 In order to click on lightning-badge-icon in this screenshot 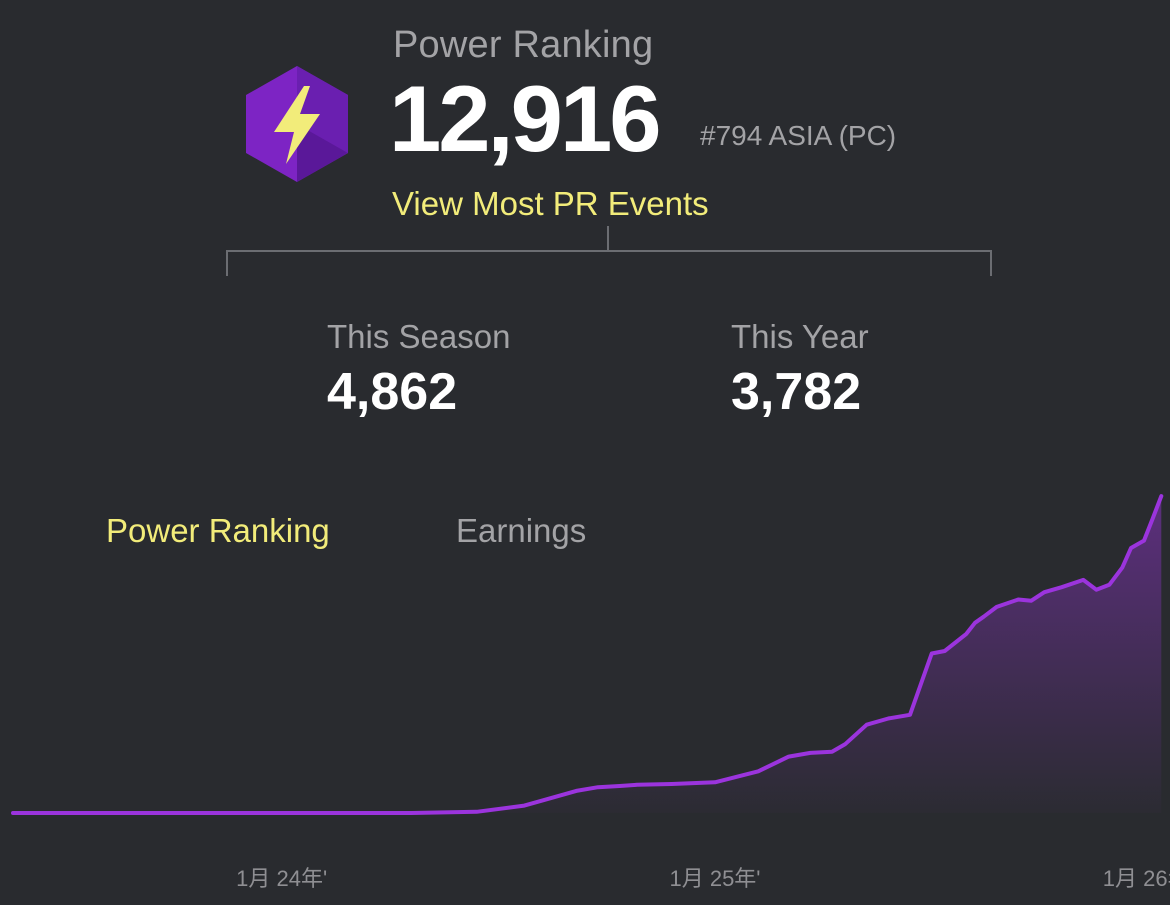, I will do `click(297, 124)`.